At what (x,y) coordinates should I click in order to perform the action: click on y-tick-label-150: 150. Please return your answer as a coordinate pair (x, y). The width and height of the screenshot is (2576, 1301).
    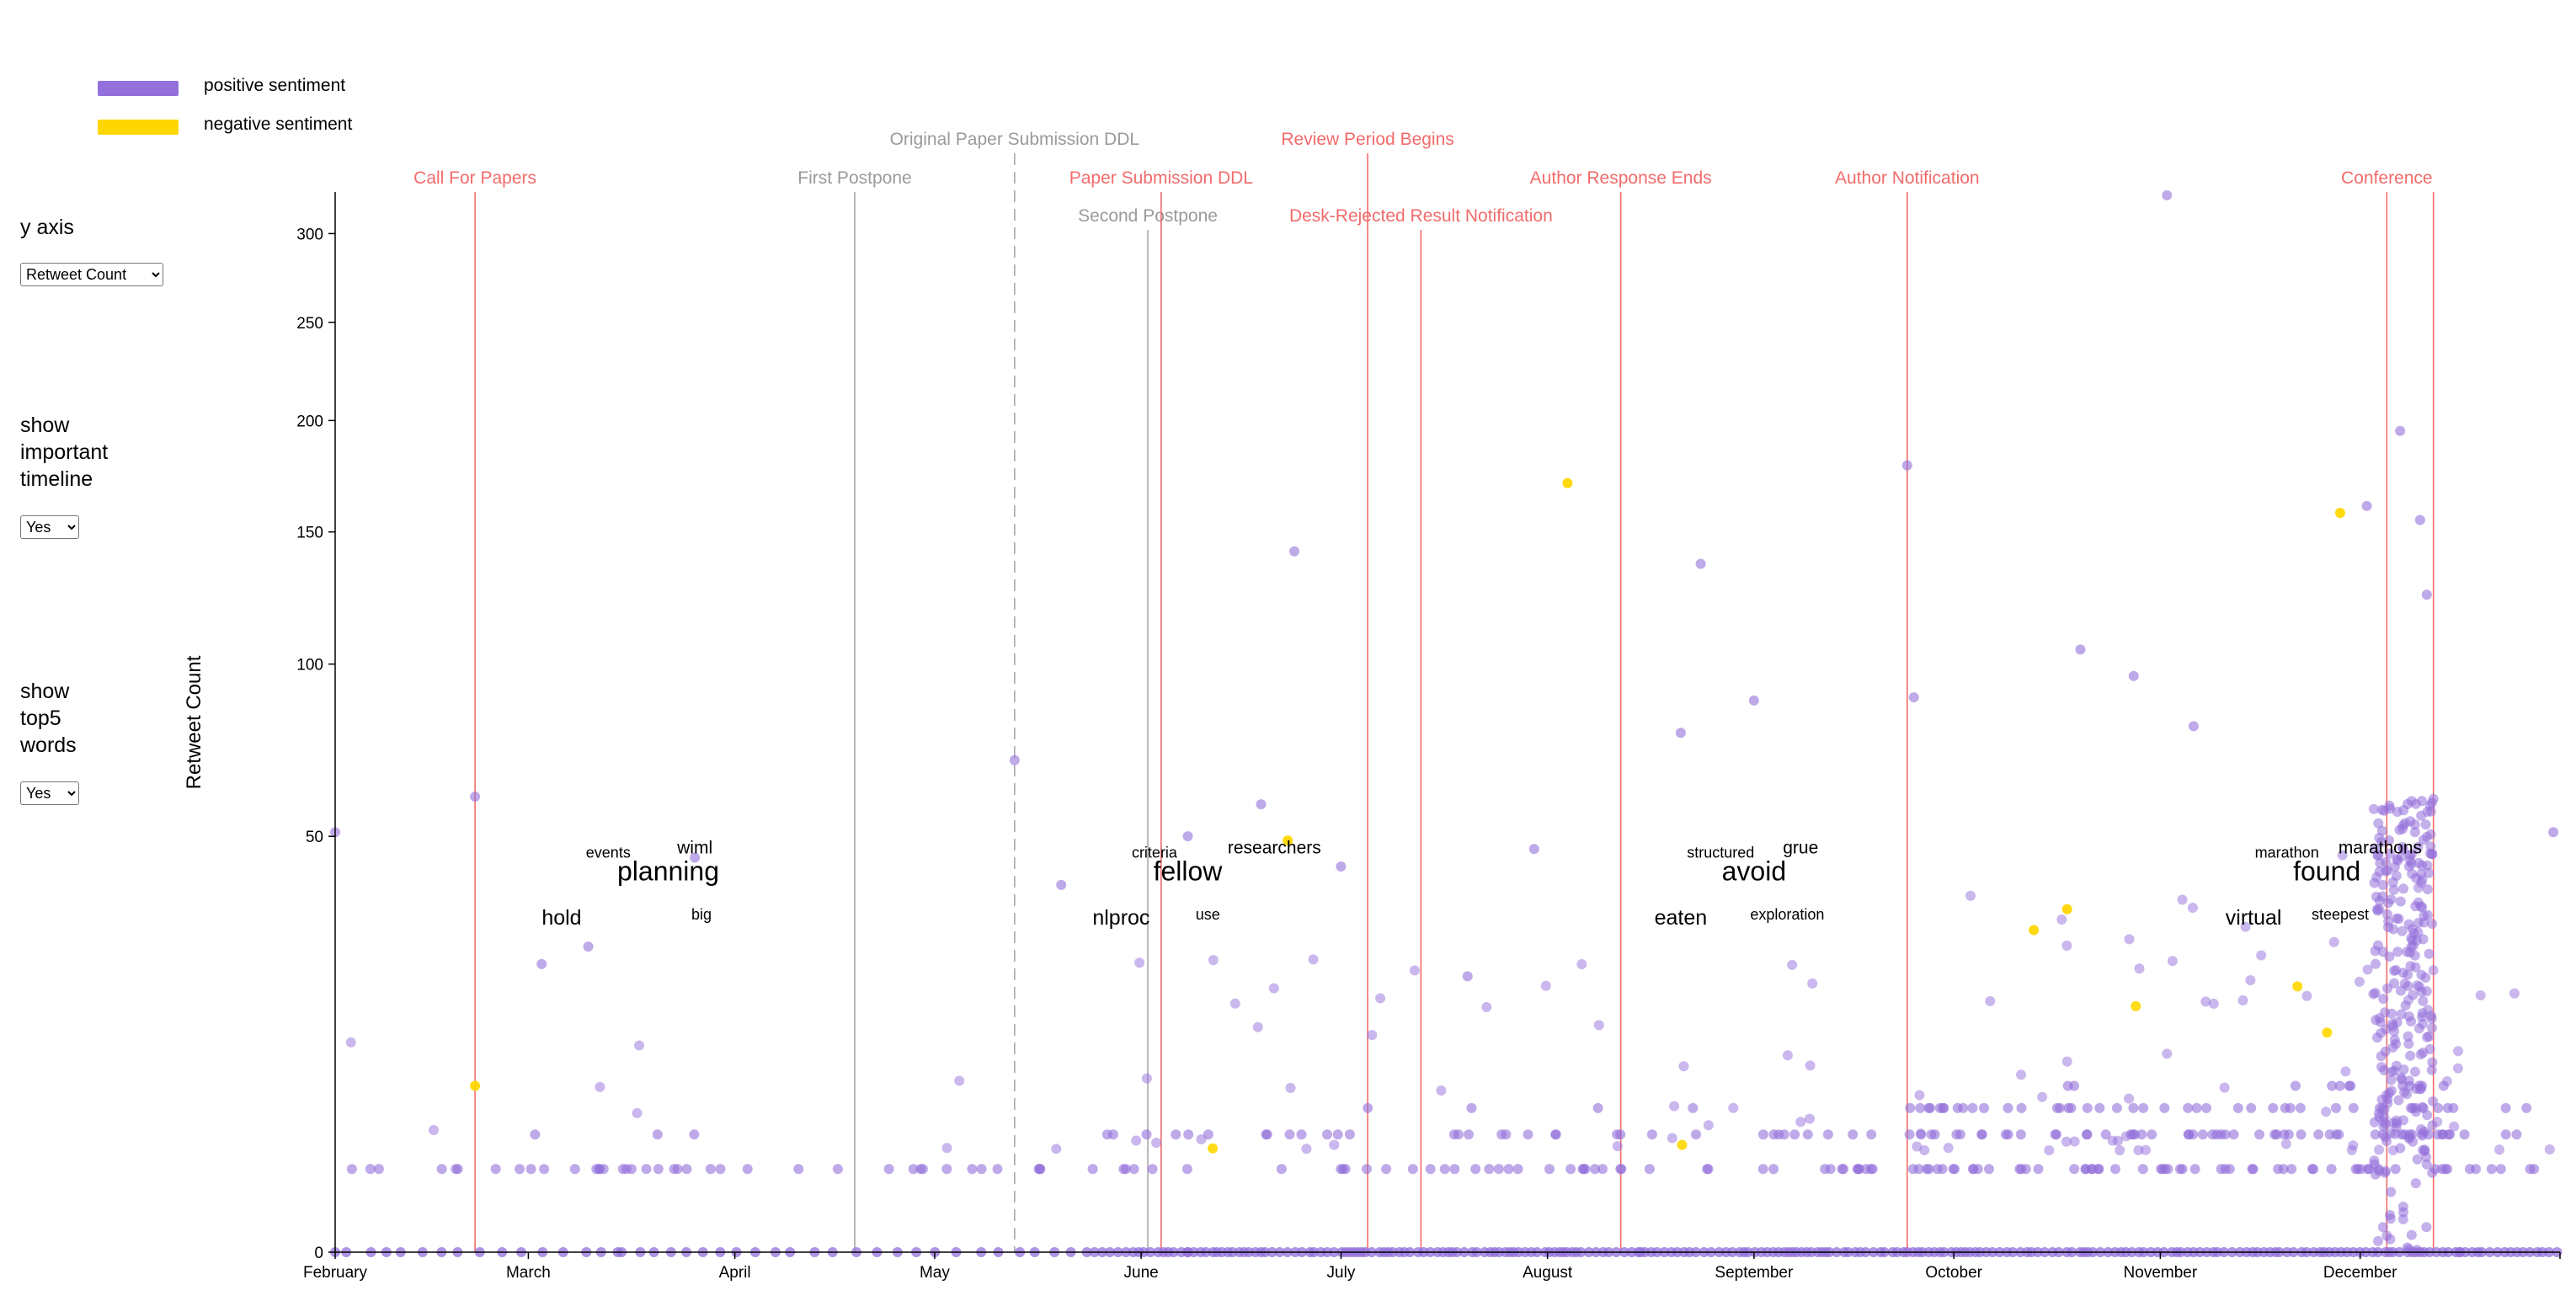
    Looking at the image, I should click on (309, 533).